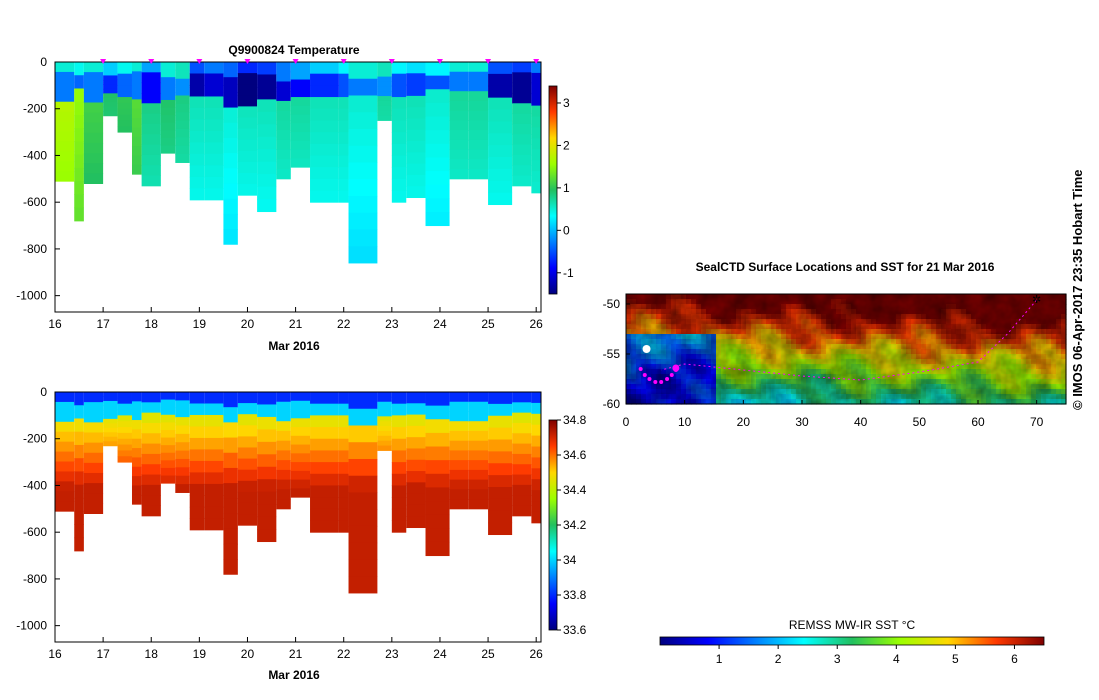 This screenshot has height=700, width=1099. What do you see at coordinates (575, 630) in the screenshot?
I see `colorbar-tick-label: 33.6` at bounding box center [575, 630].